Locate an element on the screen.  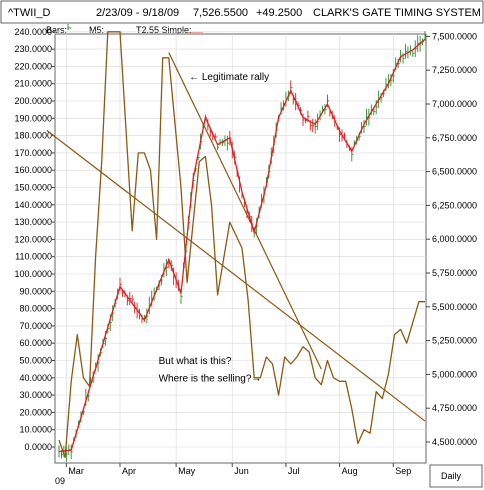
left-tick-label: 200.0000 is located at coordinates (33, 101).